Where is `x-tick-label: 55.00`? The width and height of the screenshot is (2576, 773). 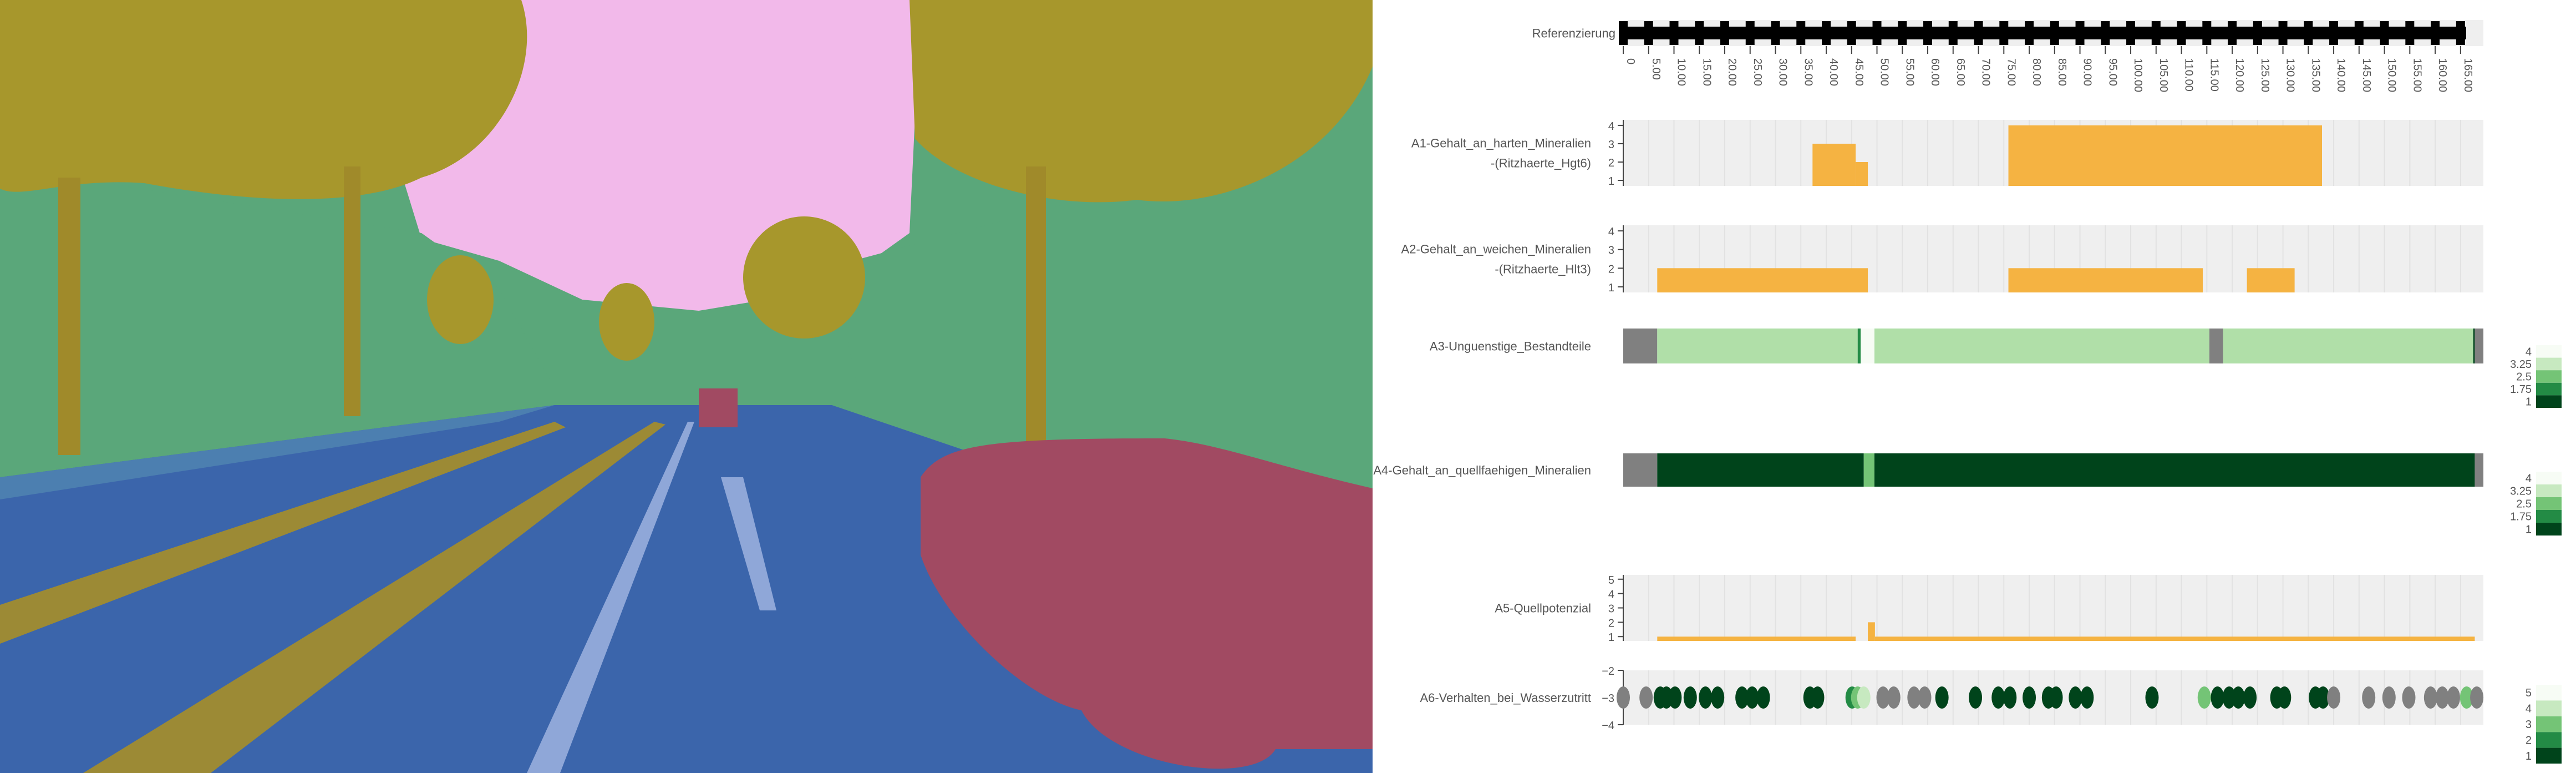 x-tick-label: 55.00 is located at coordinates (1909, 72).